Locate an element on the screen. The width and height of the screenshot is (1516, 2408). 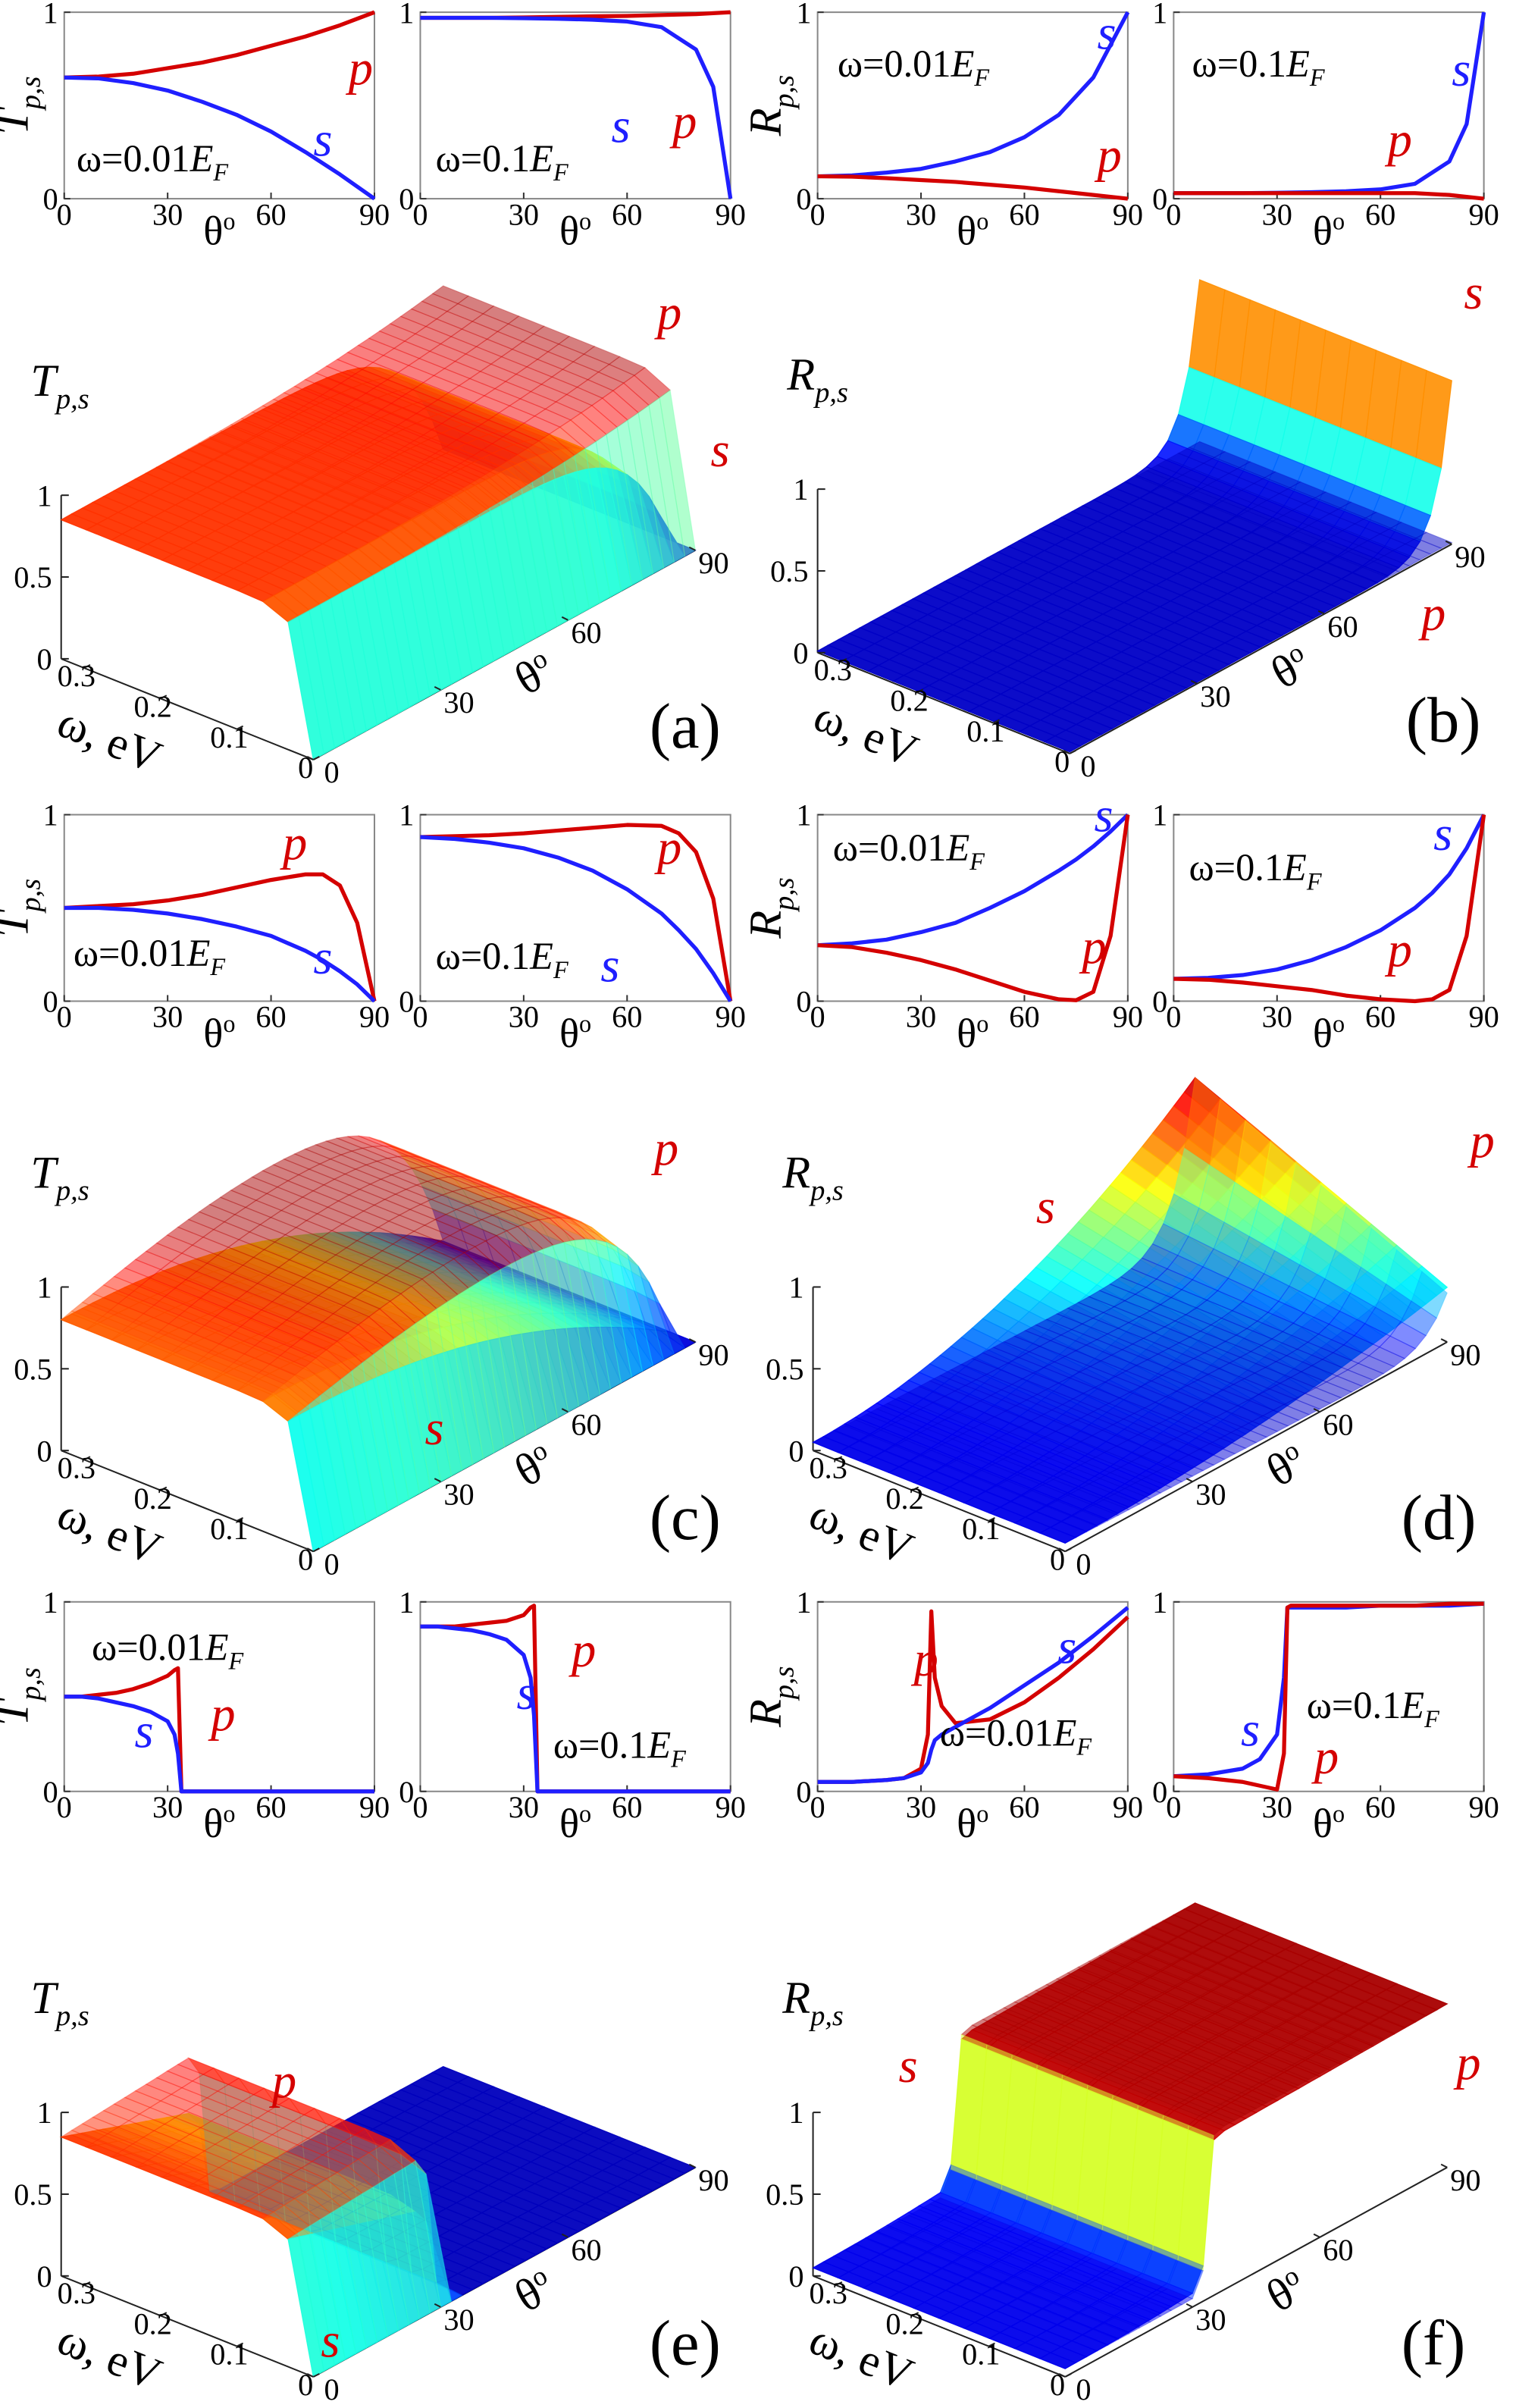
panel-label: (e) is located at coordinates (685, 2344).